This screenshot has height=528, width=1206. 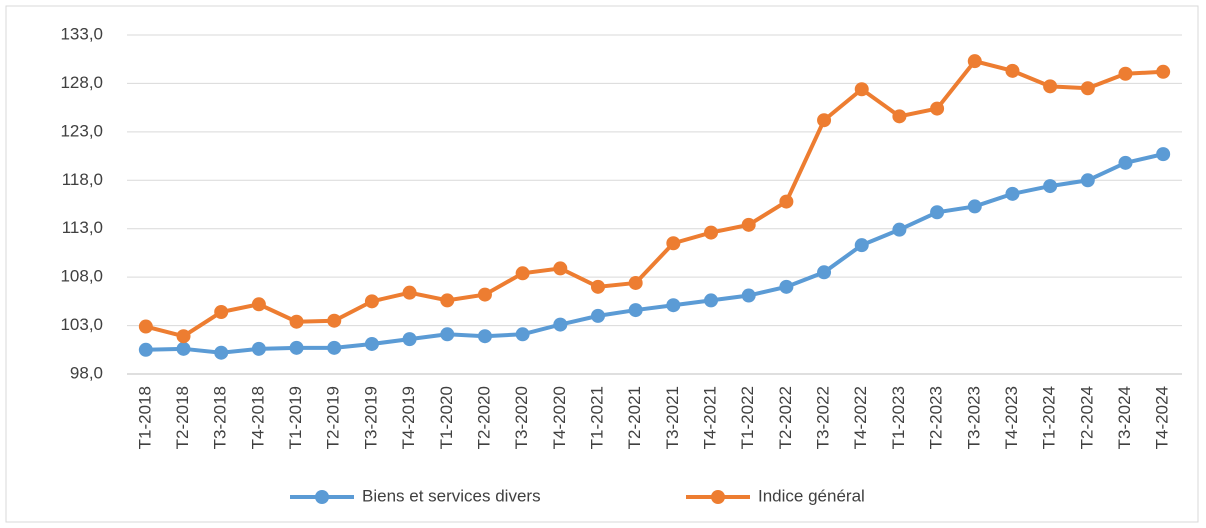 I want to click on y-tick-label: 128,0, so click(x=81, y=82).